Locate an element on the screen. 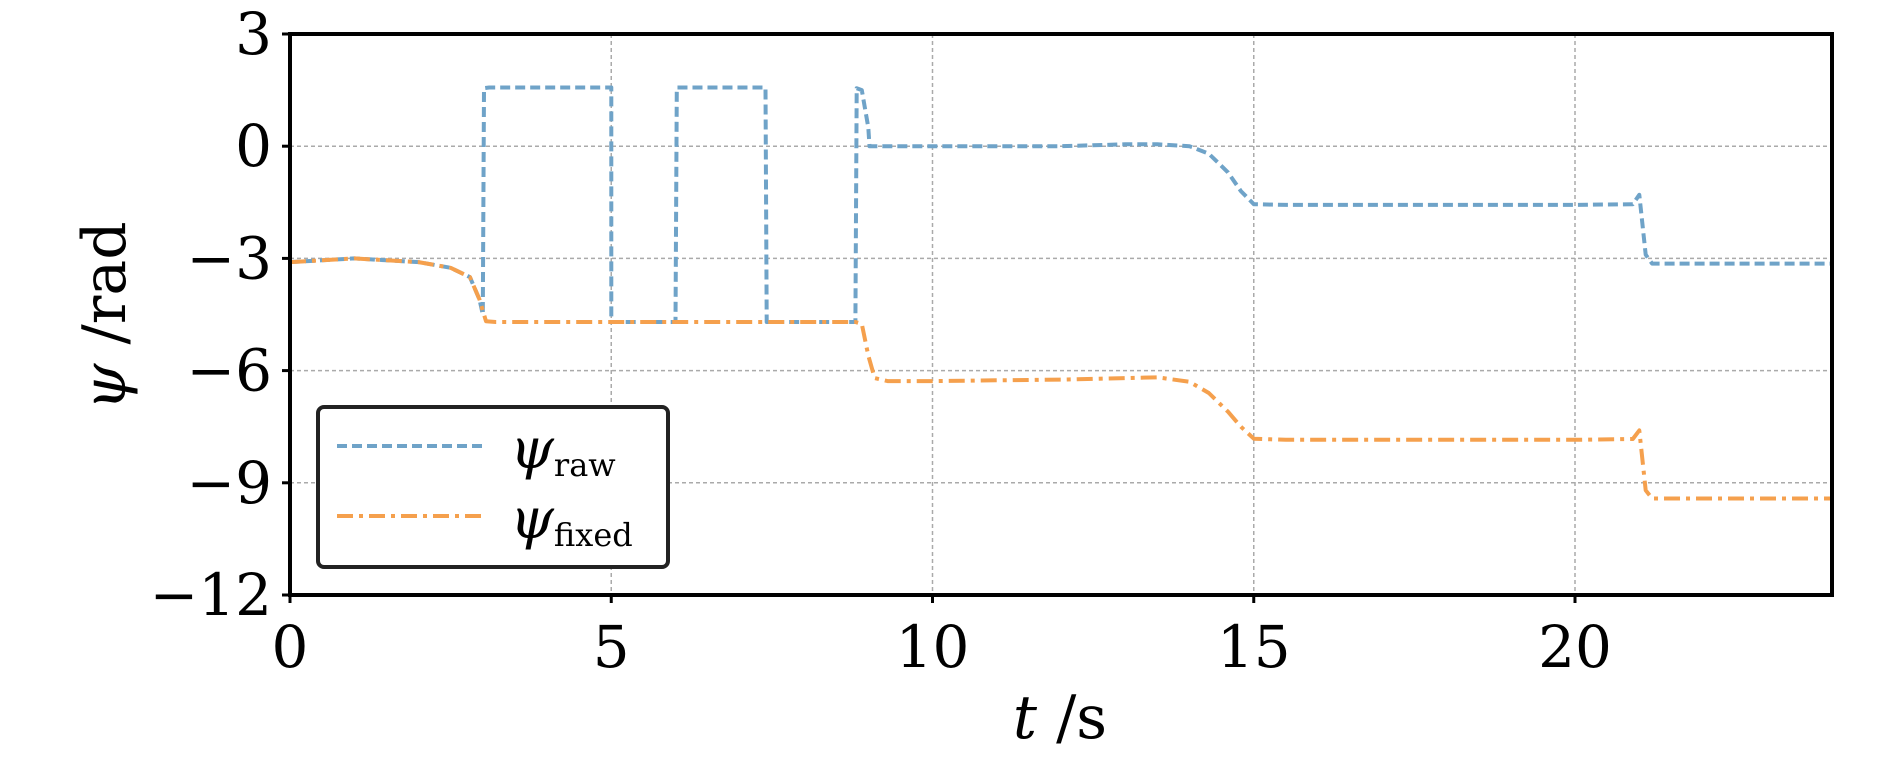 This screenshot has width=1890, height=757. y-tick-label: 0 is located at coordinates (253, 146).